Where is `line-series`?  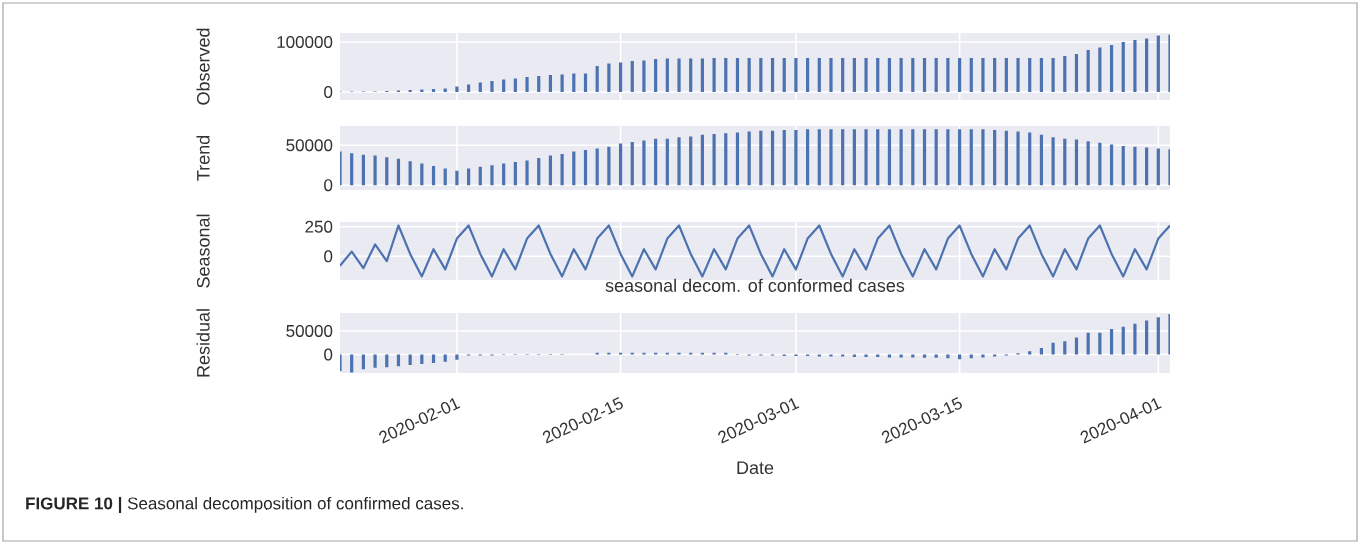
line-series is located at coordinates (755, 251).